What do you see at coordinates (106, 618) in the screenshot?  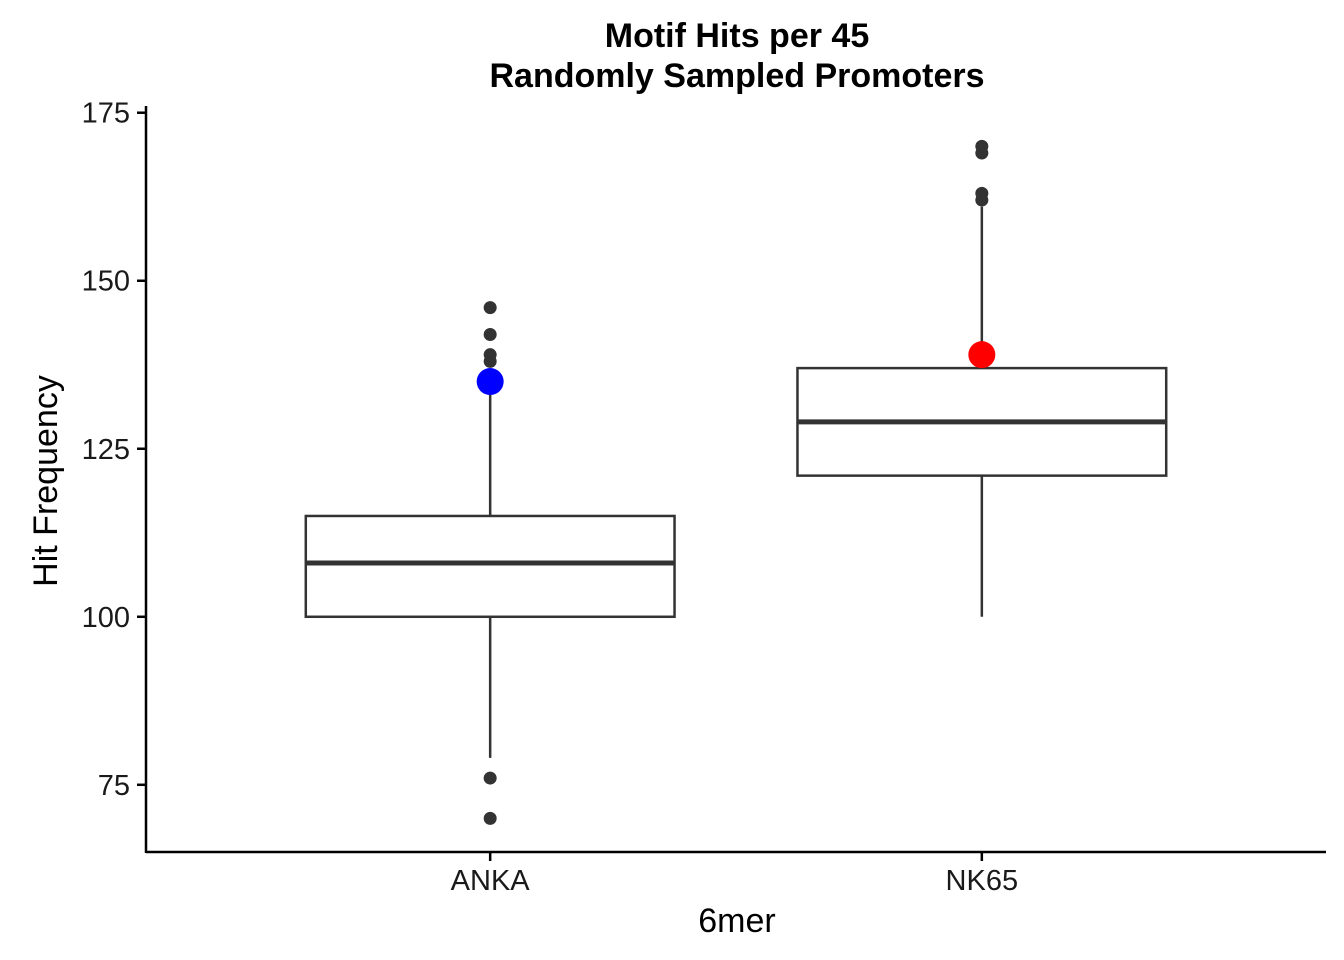 I see `y-tick-label: 100` at bounding box center [106, 618].